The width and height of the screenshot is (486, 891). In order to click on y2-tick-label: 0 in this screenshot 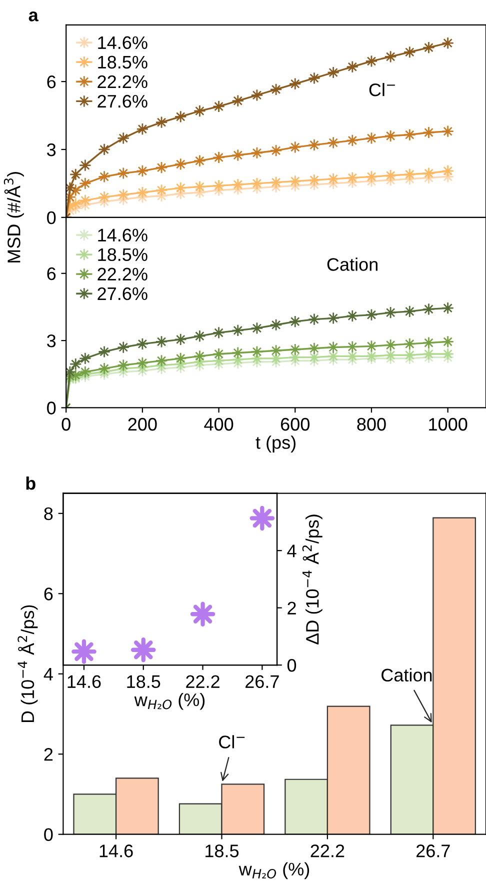, I will do `click(291, 665)`.